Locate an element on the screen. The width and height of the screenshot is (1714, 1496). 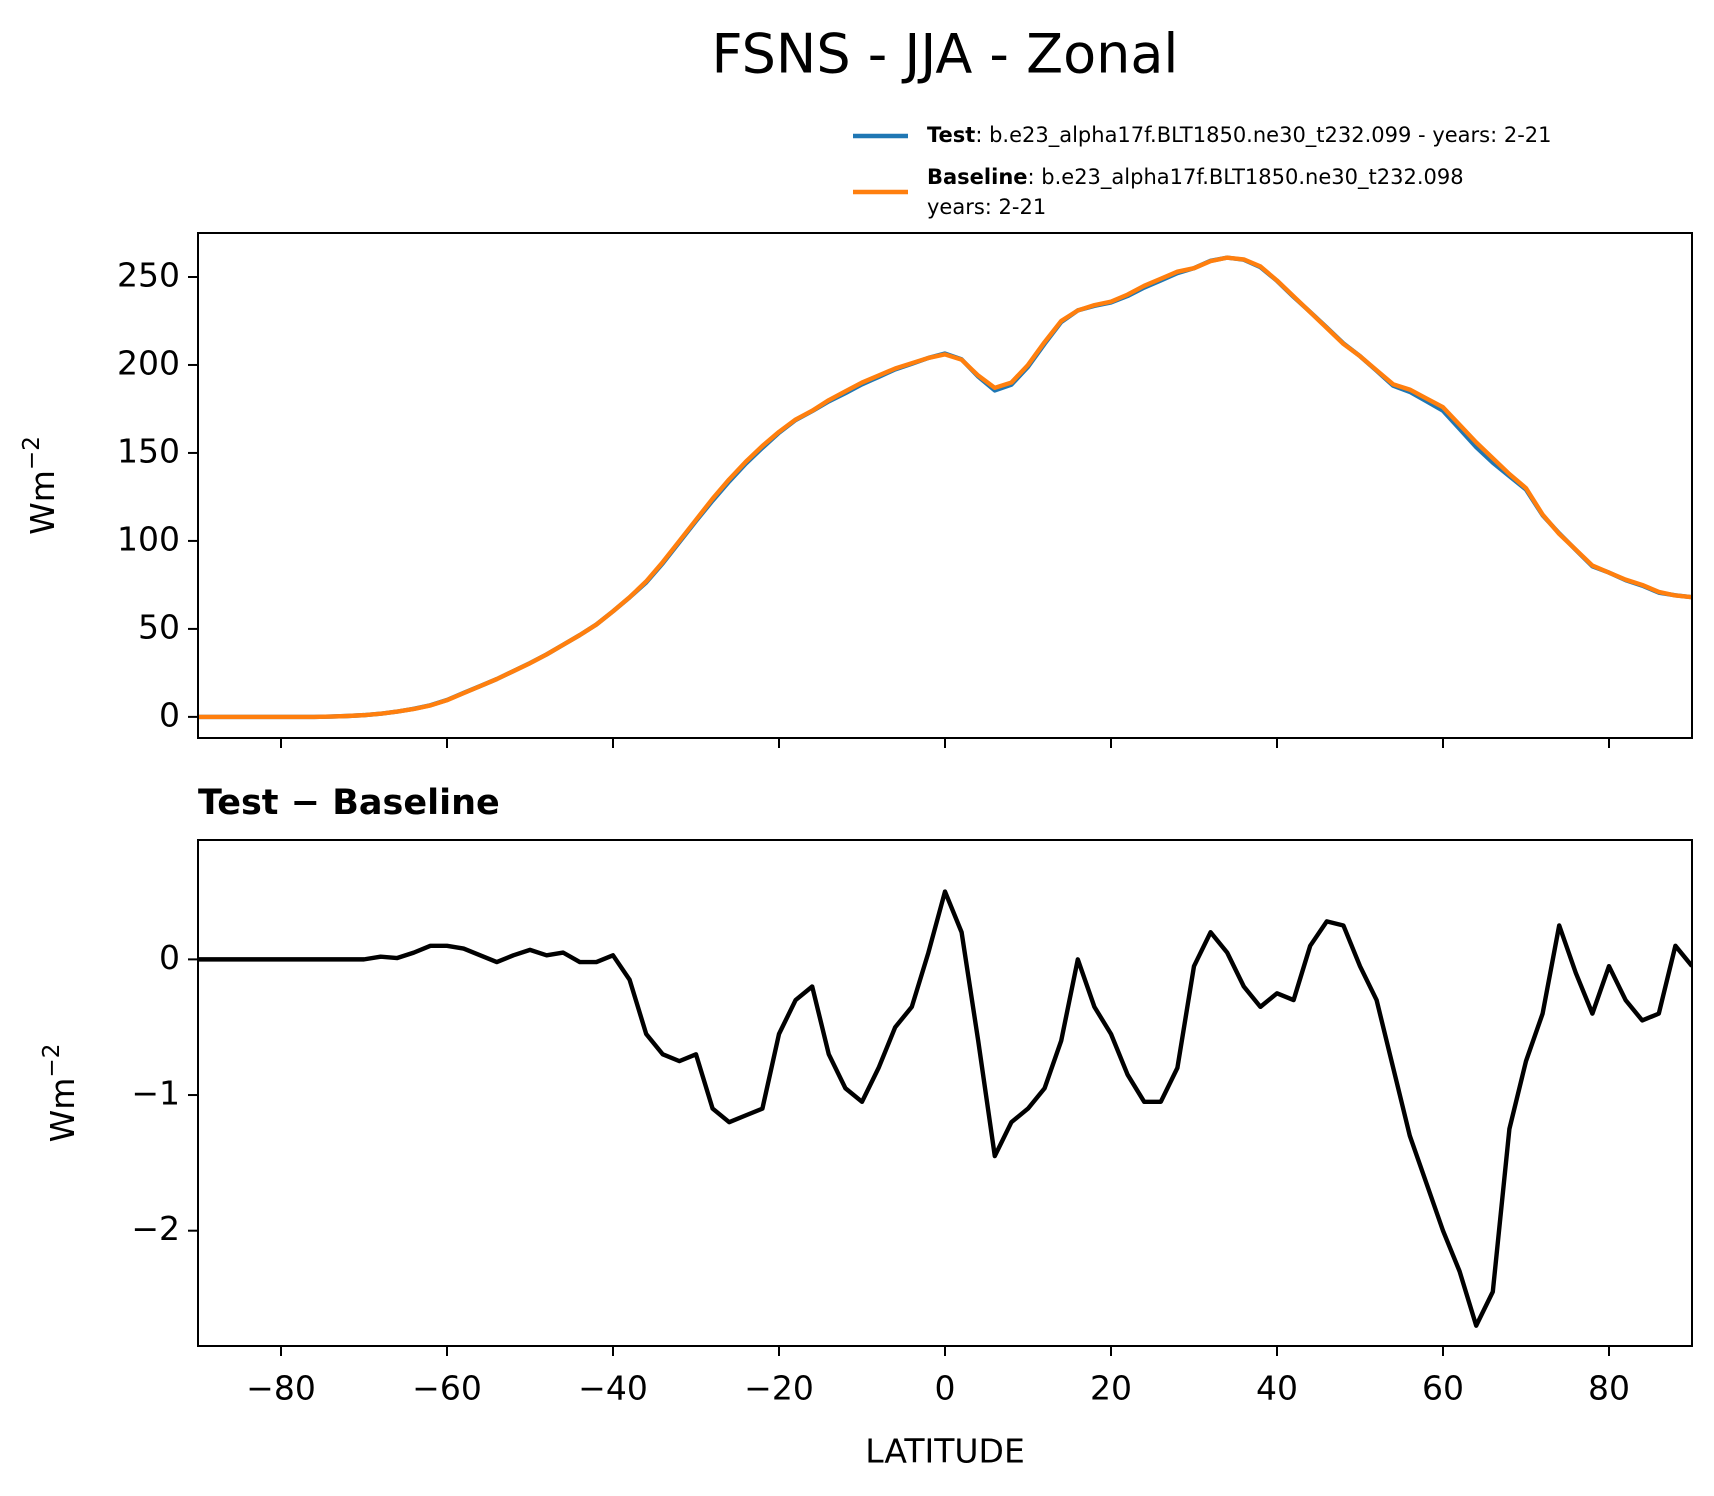
x-tick-label: −20 is located at coordinates (779, 1388).